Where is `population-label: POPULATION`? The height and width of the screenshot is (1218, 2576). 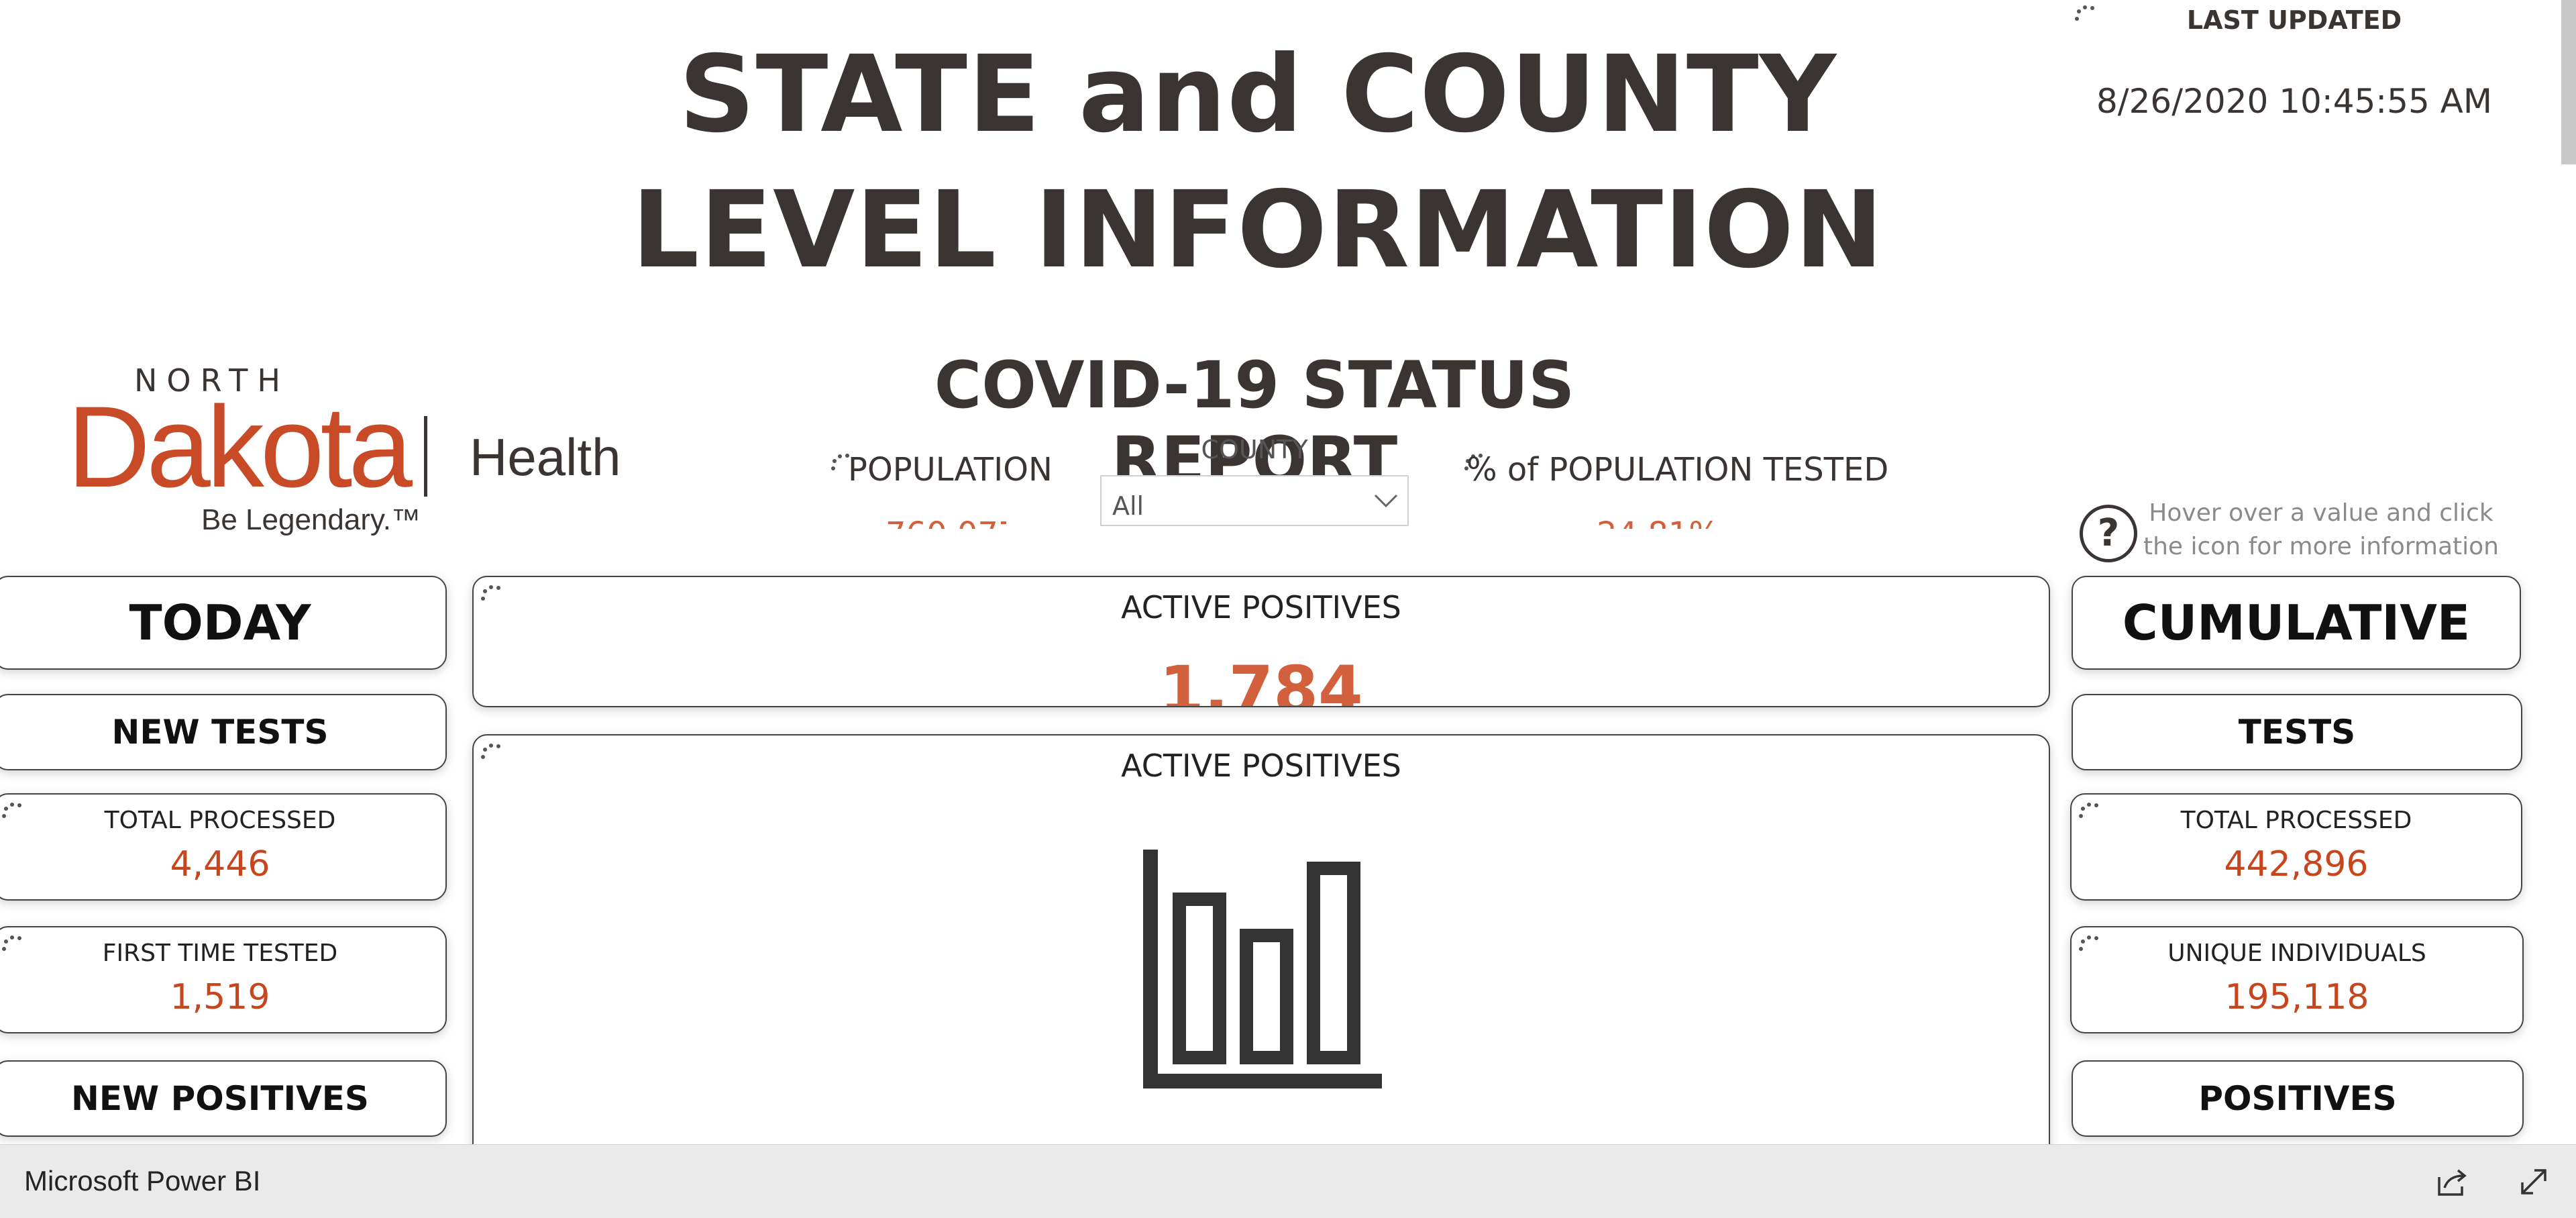 population-label: POPULATION is located at coordinates (950, 470).